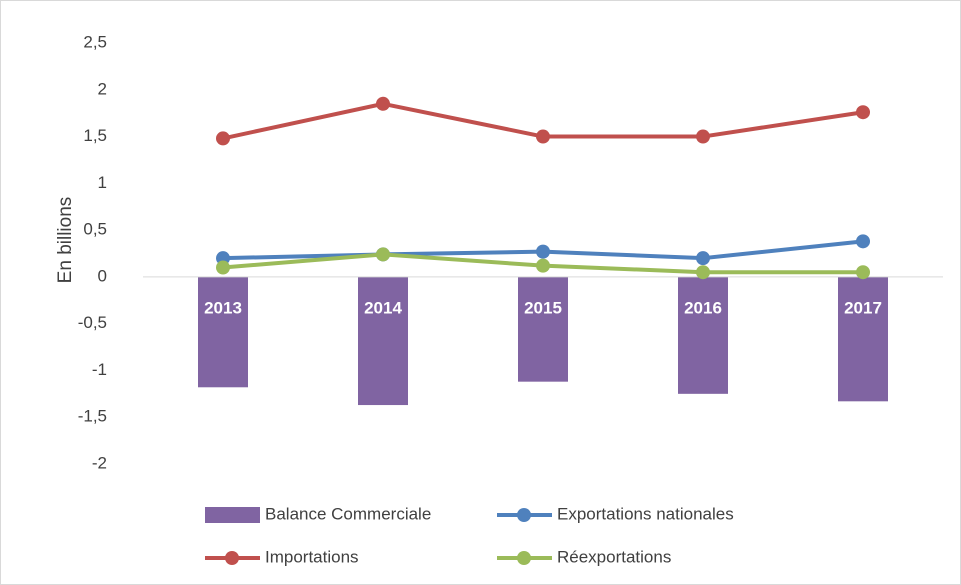  Describe the element at coordinates (99, 462) in the screenshot. I see `y-tick-label: -2` at that location.